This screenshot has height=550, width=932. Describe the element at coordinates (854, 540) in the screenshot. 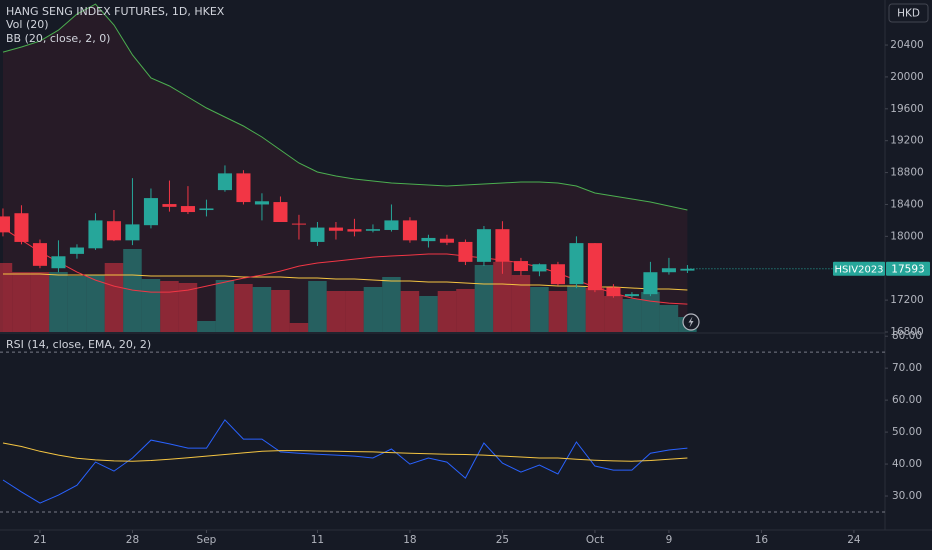

I see `x-tick-label: 24` at that location.